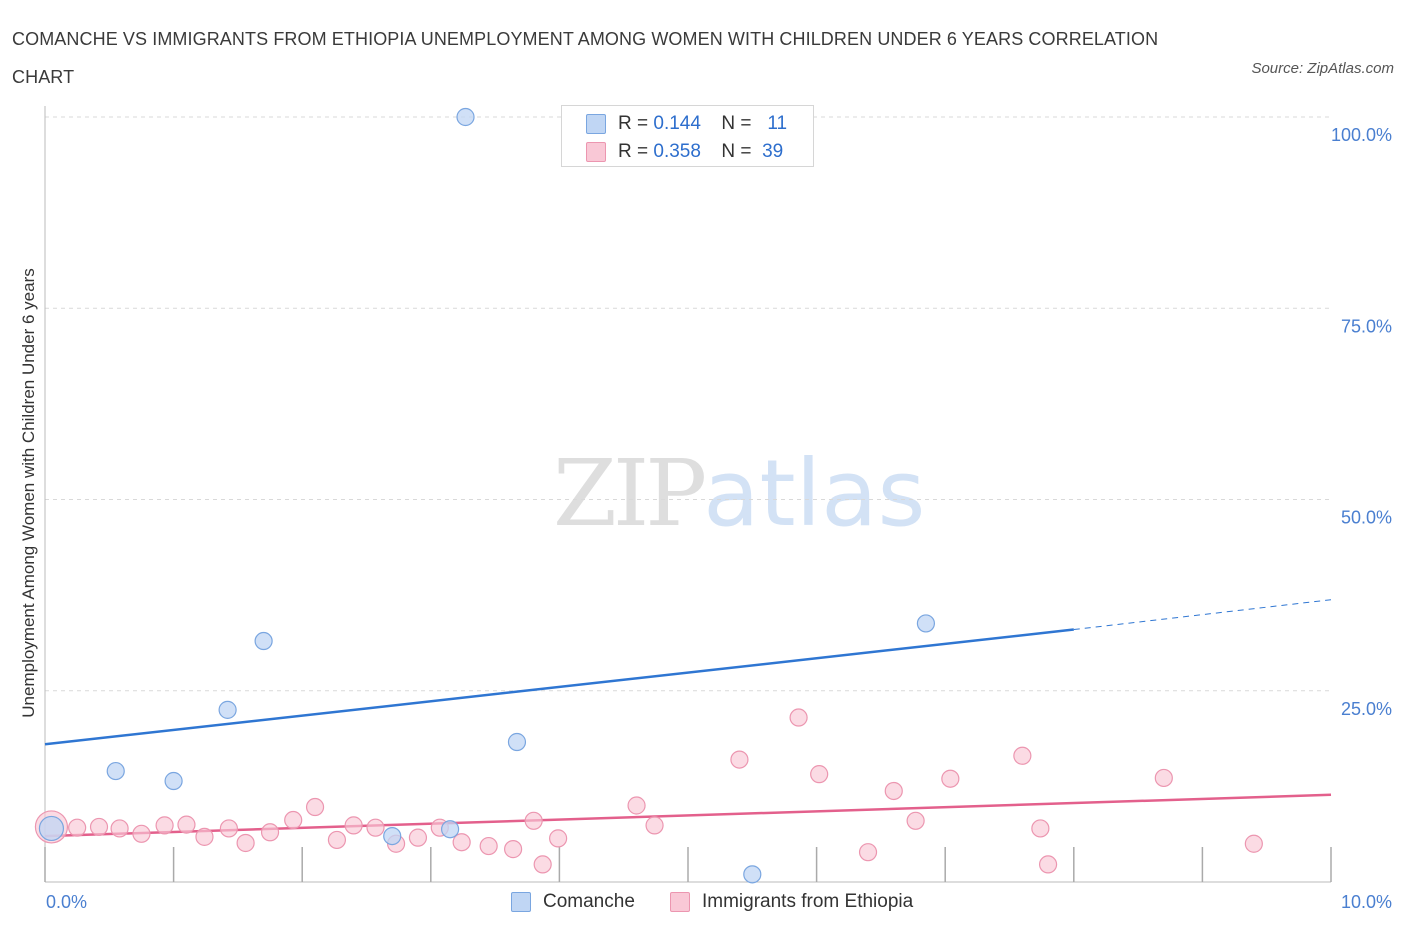 Image resolution: width=1406 pixels, height=930 pixels. Describe the element at coordinates (777, 123) in the screenshot. I see `legend-n-value: 11` at that location.